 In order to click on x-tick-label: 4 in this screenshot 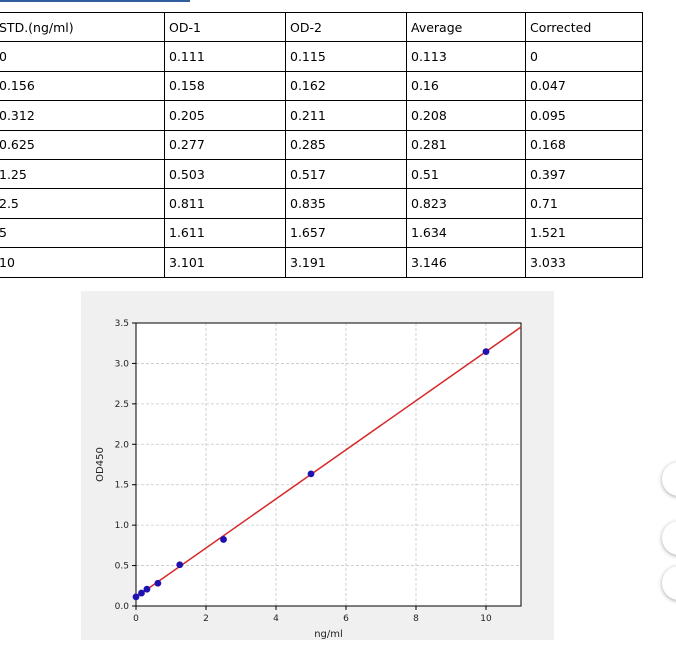, I will do `click(276, 619)`.